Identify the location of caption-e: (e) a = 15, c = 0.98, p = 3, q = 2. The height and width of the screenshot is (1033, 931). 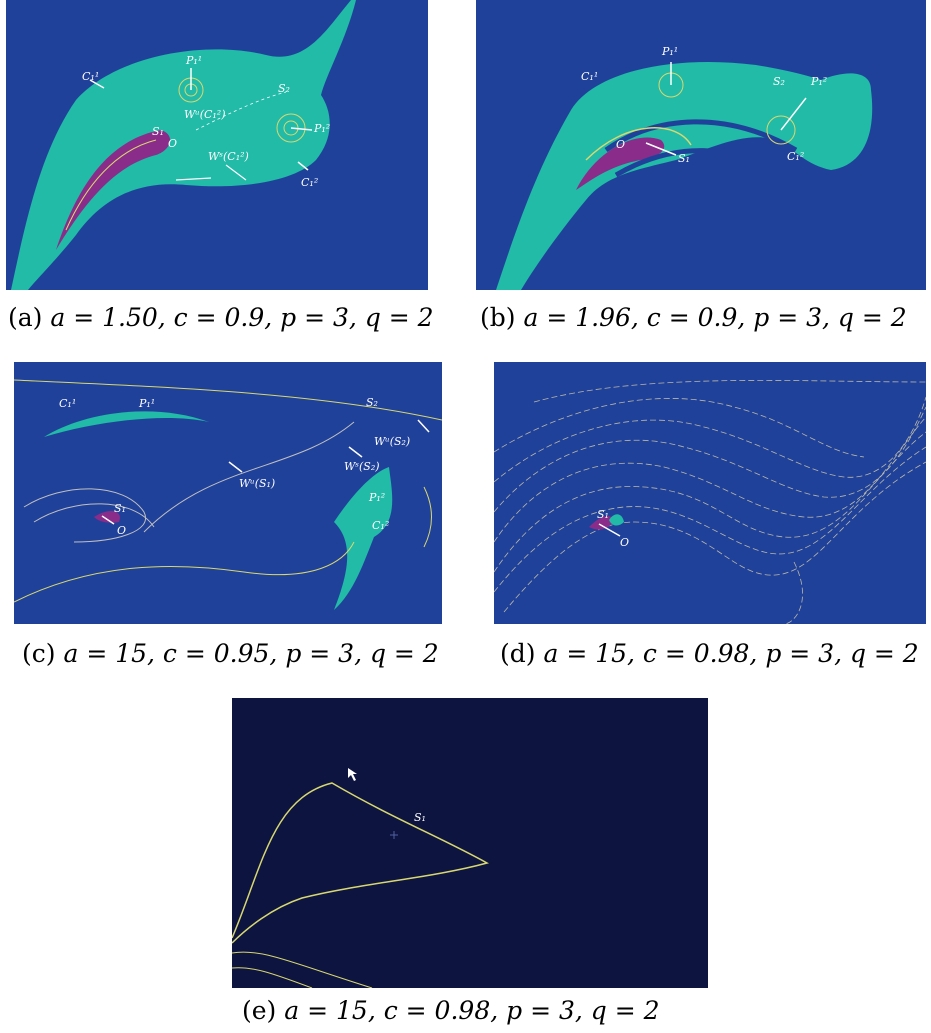
(451, 1010).